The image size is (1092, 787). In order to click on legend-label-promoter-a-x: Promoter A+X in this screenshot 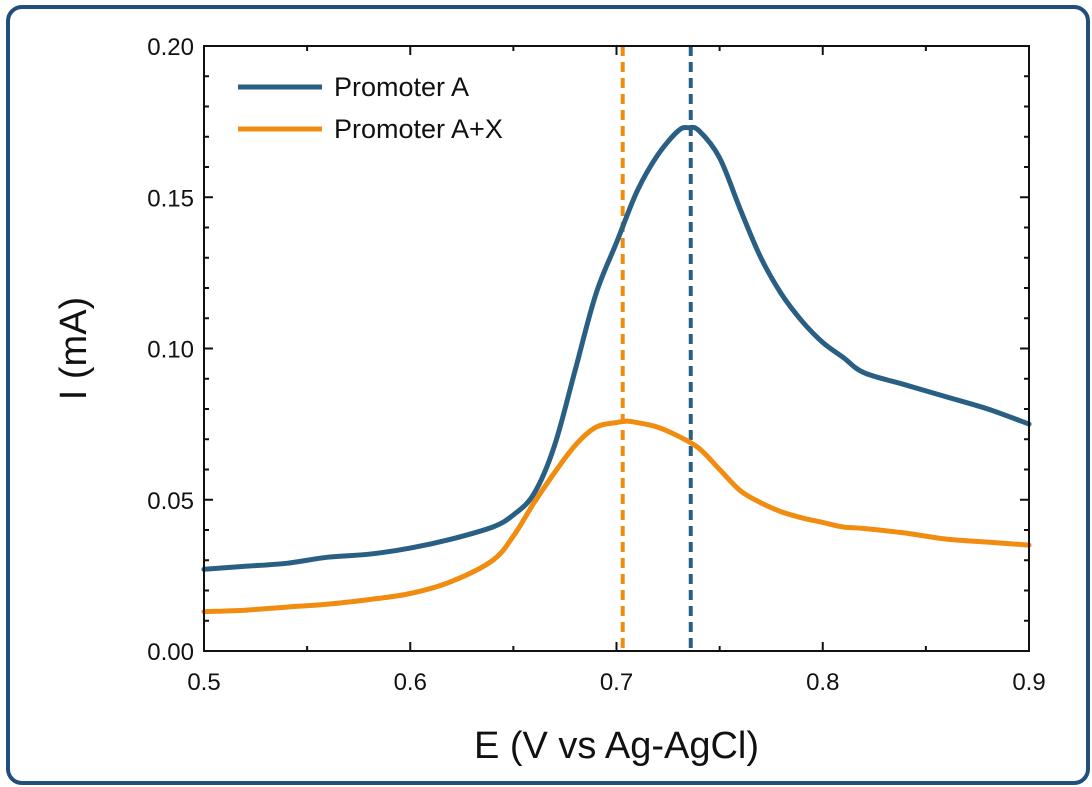, I will do `click(418, 129)`.